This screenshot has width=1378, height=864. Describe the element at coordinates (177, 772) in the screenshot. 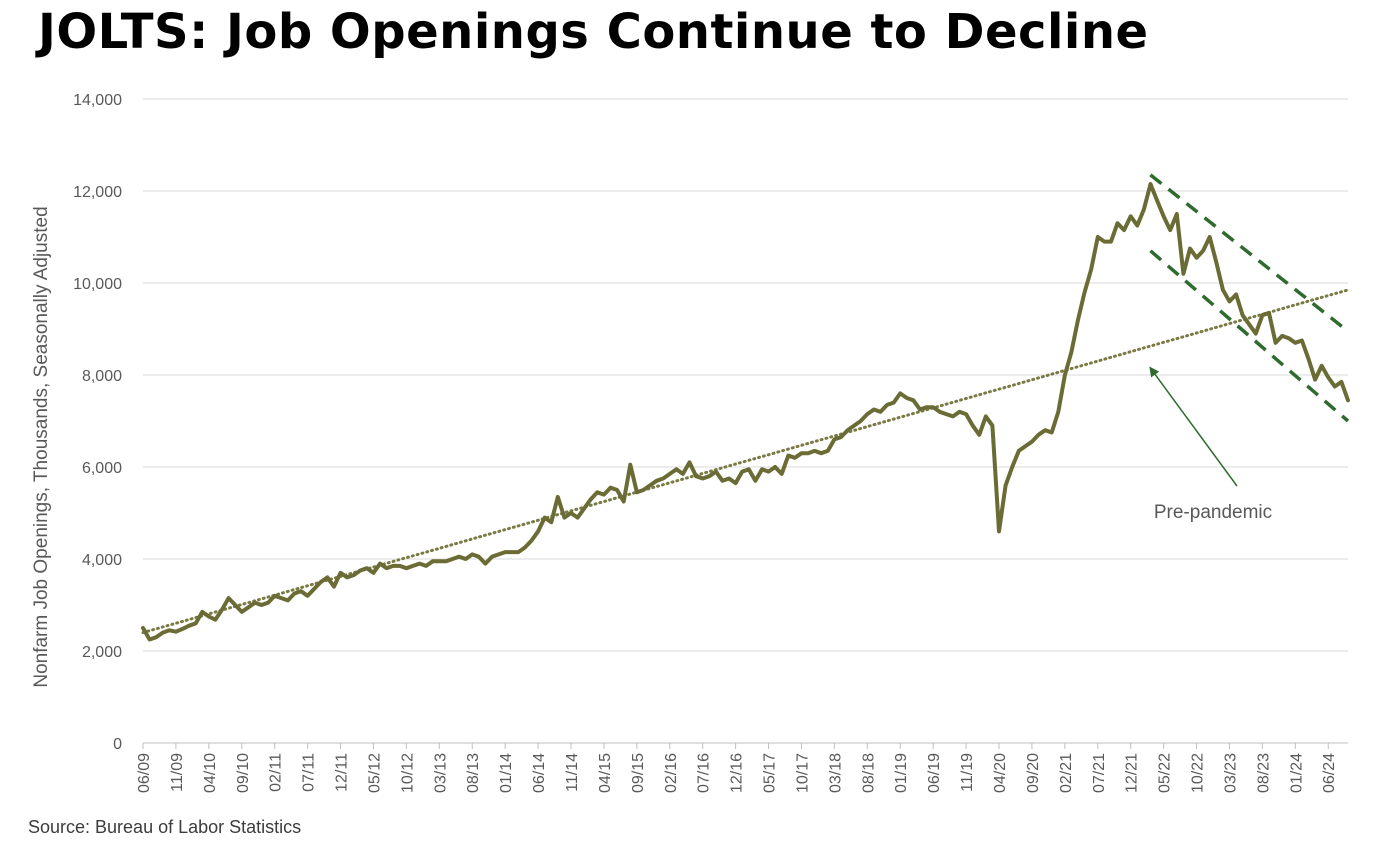

I see `x-tick-label: 11/09` at that location.